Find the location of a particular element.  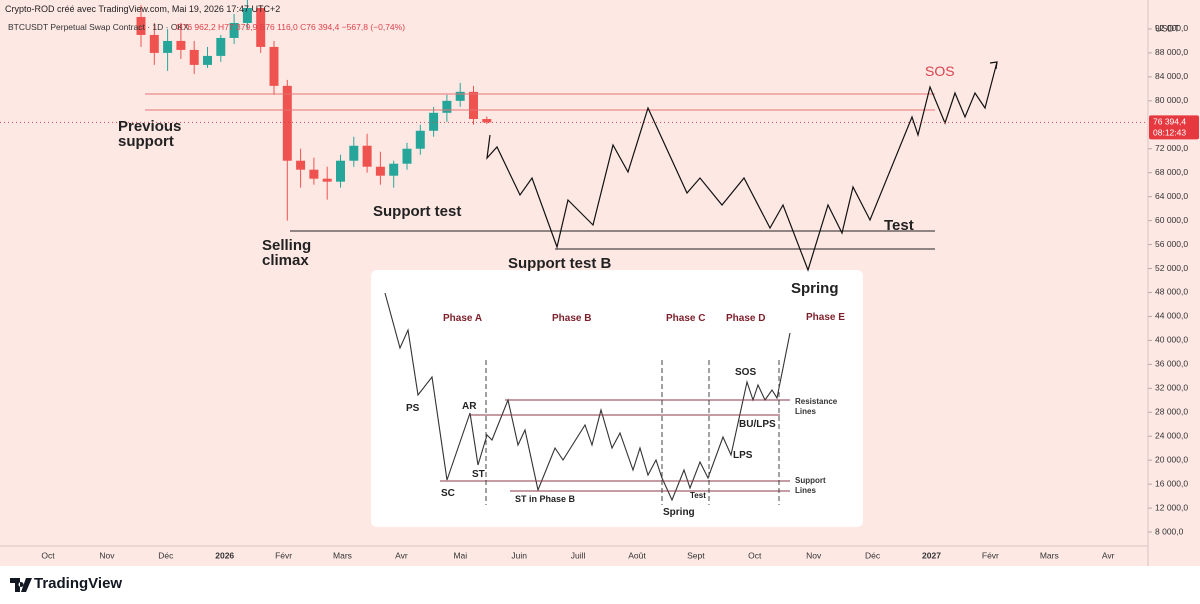

inset-label: Test is located at coordinates (698, 495).